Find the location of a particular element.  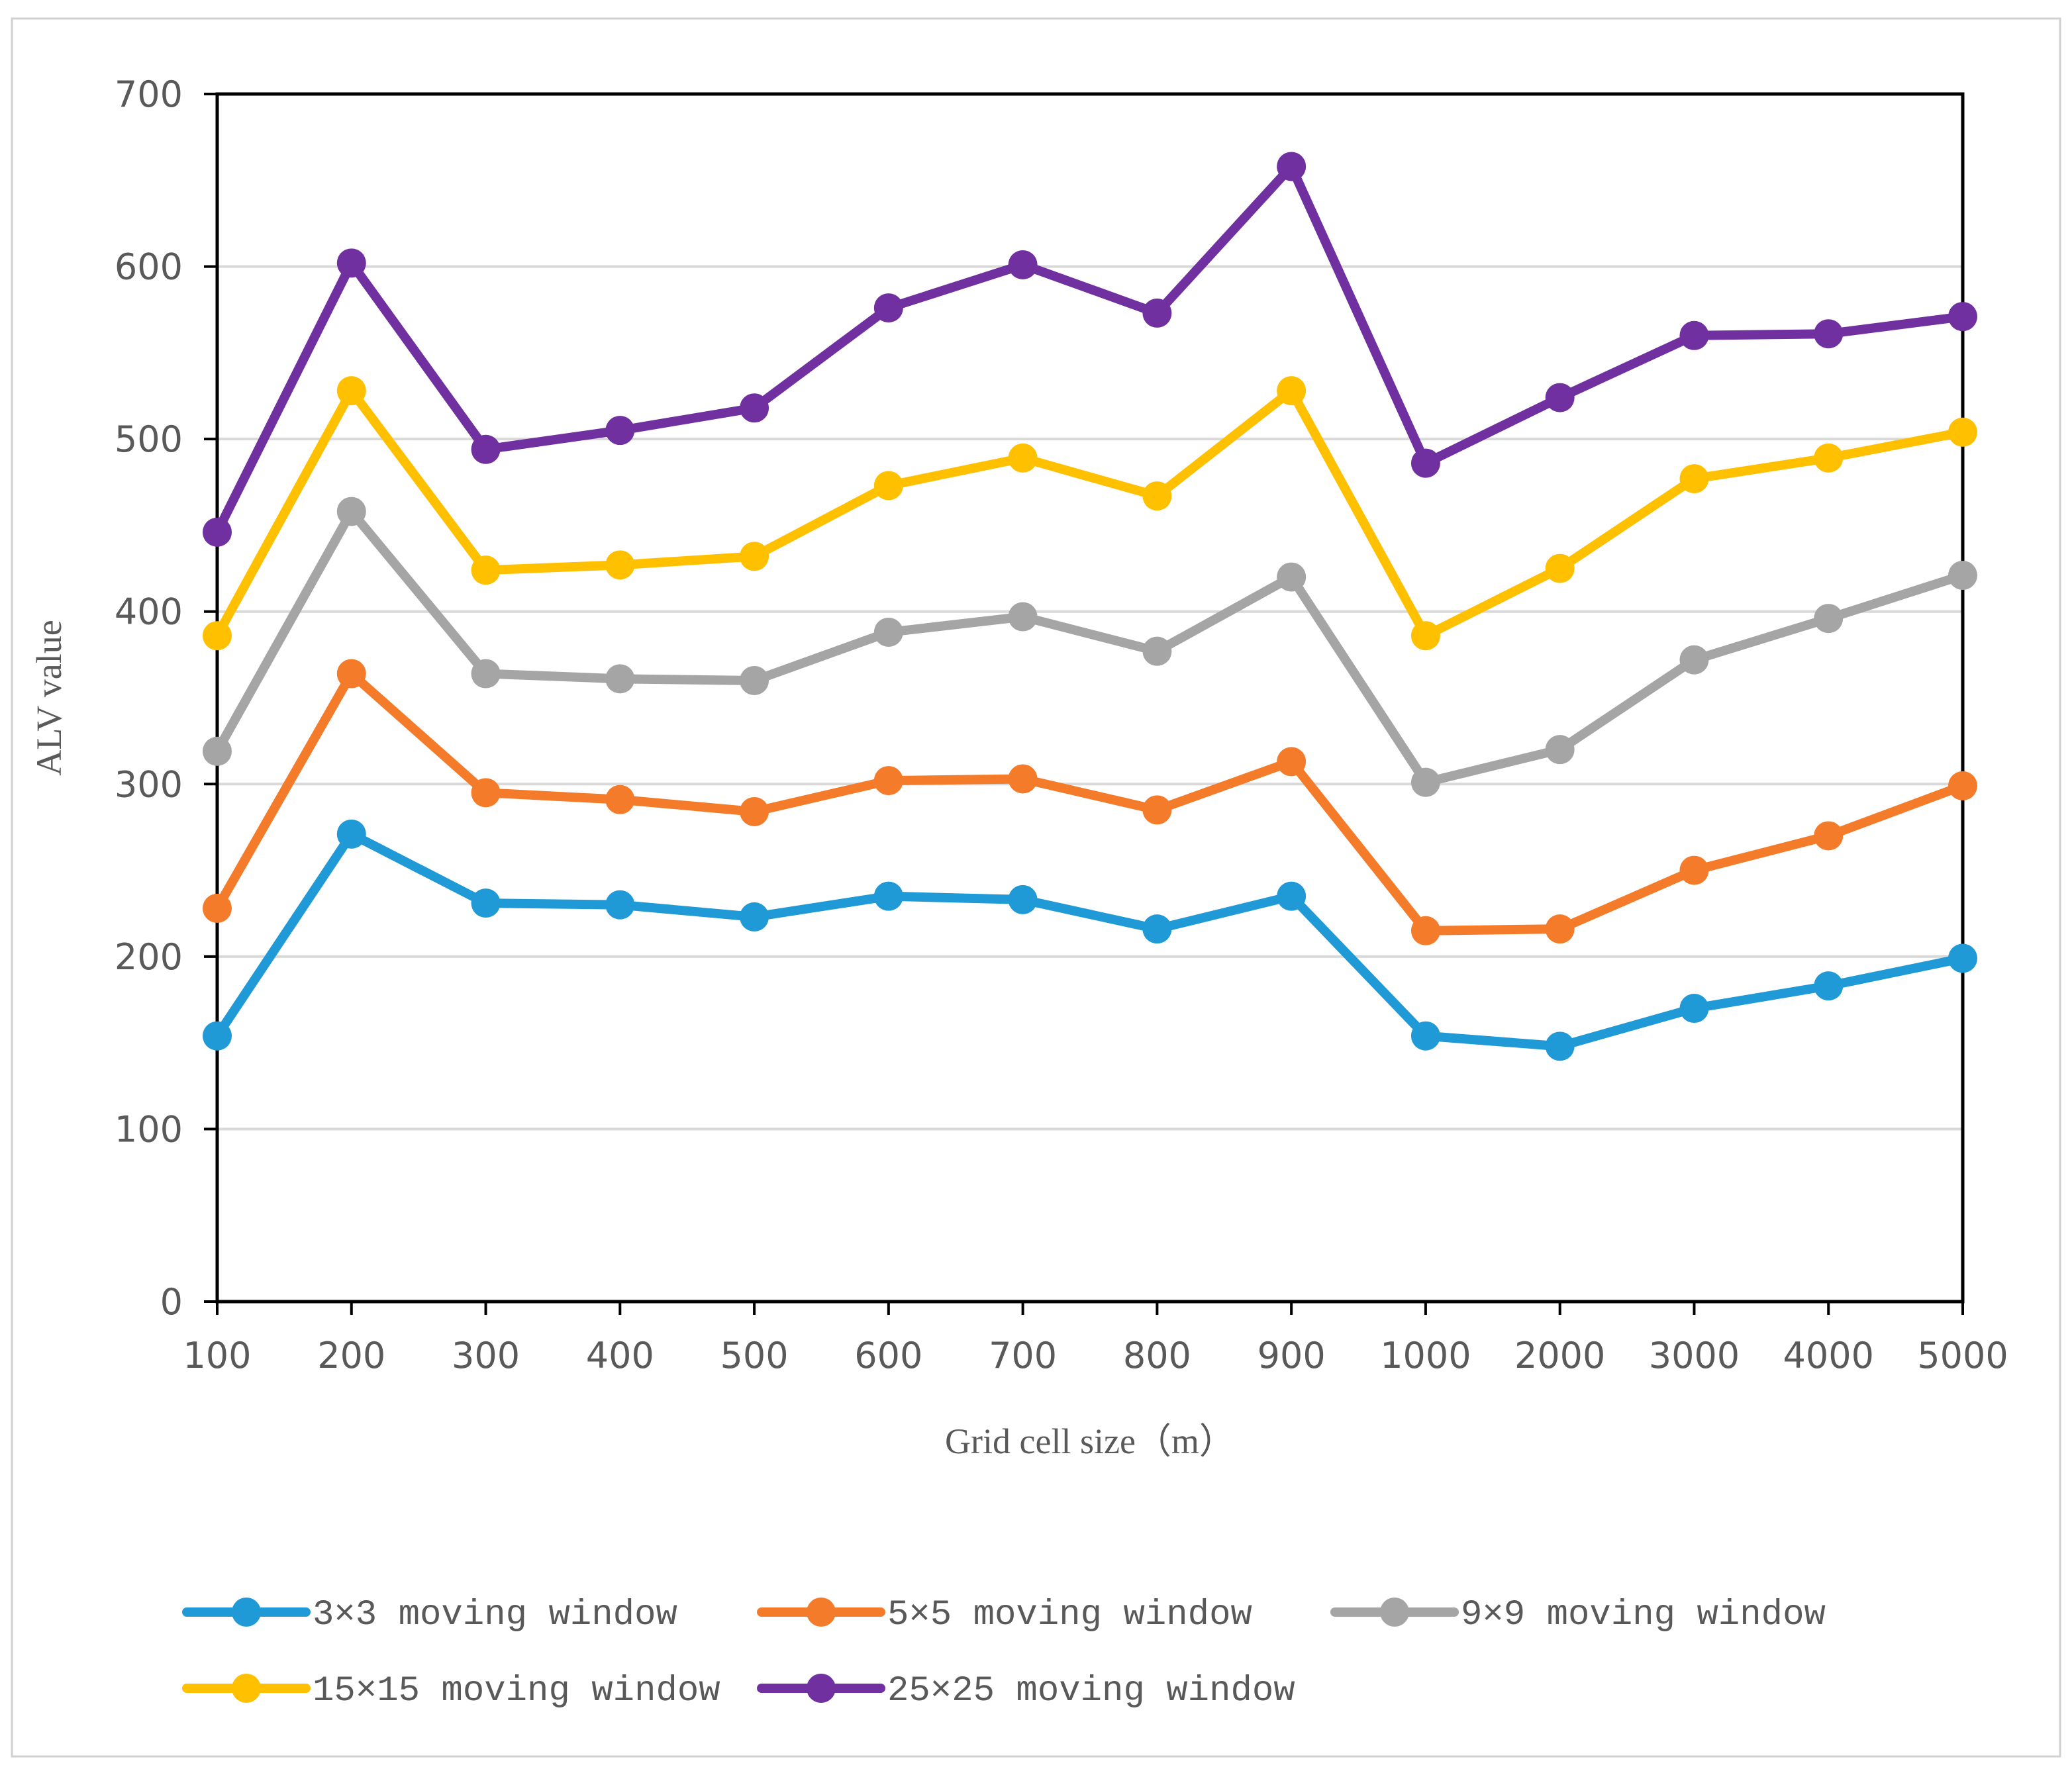

legend-item: 25×25 moving window is located at coordinates (1026, 1691).